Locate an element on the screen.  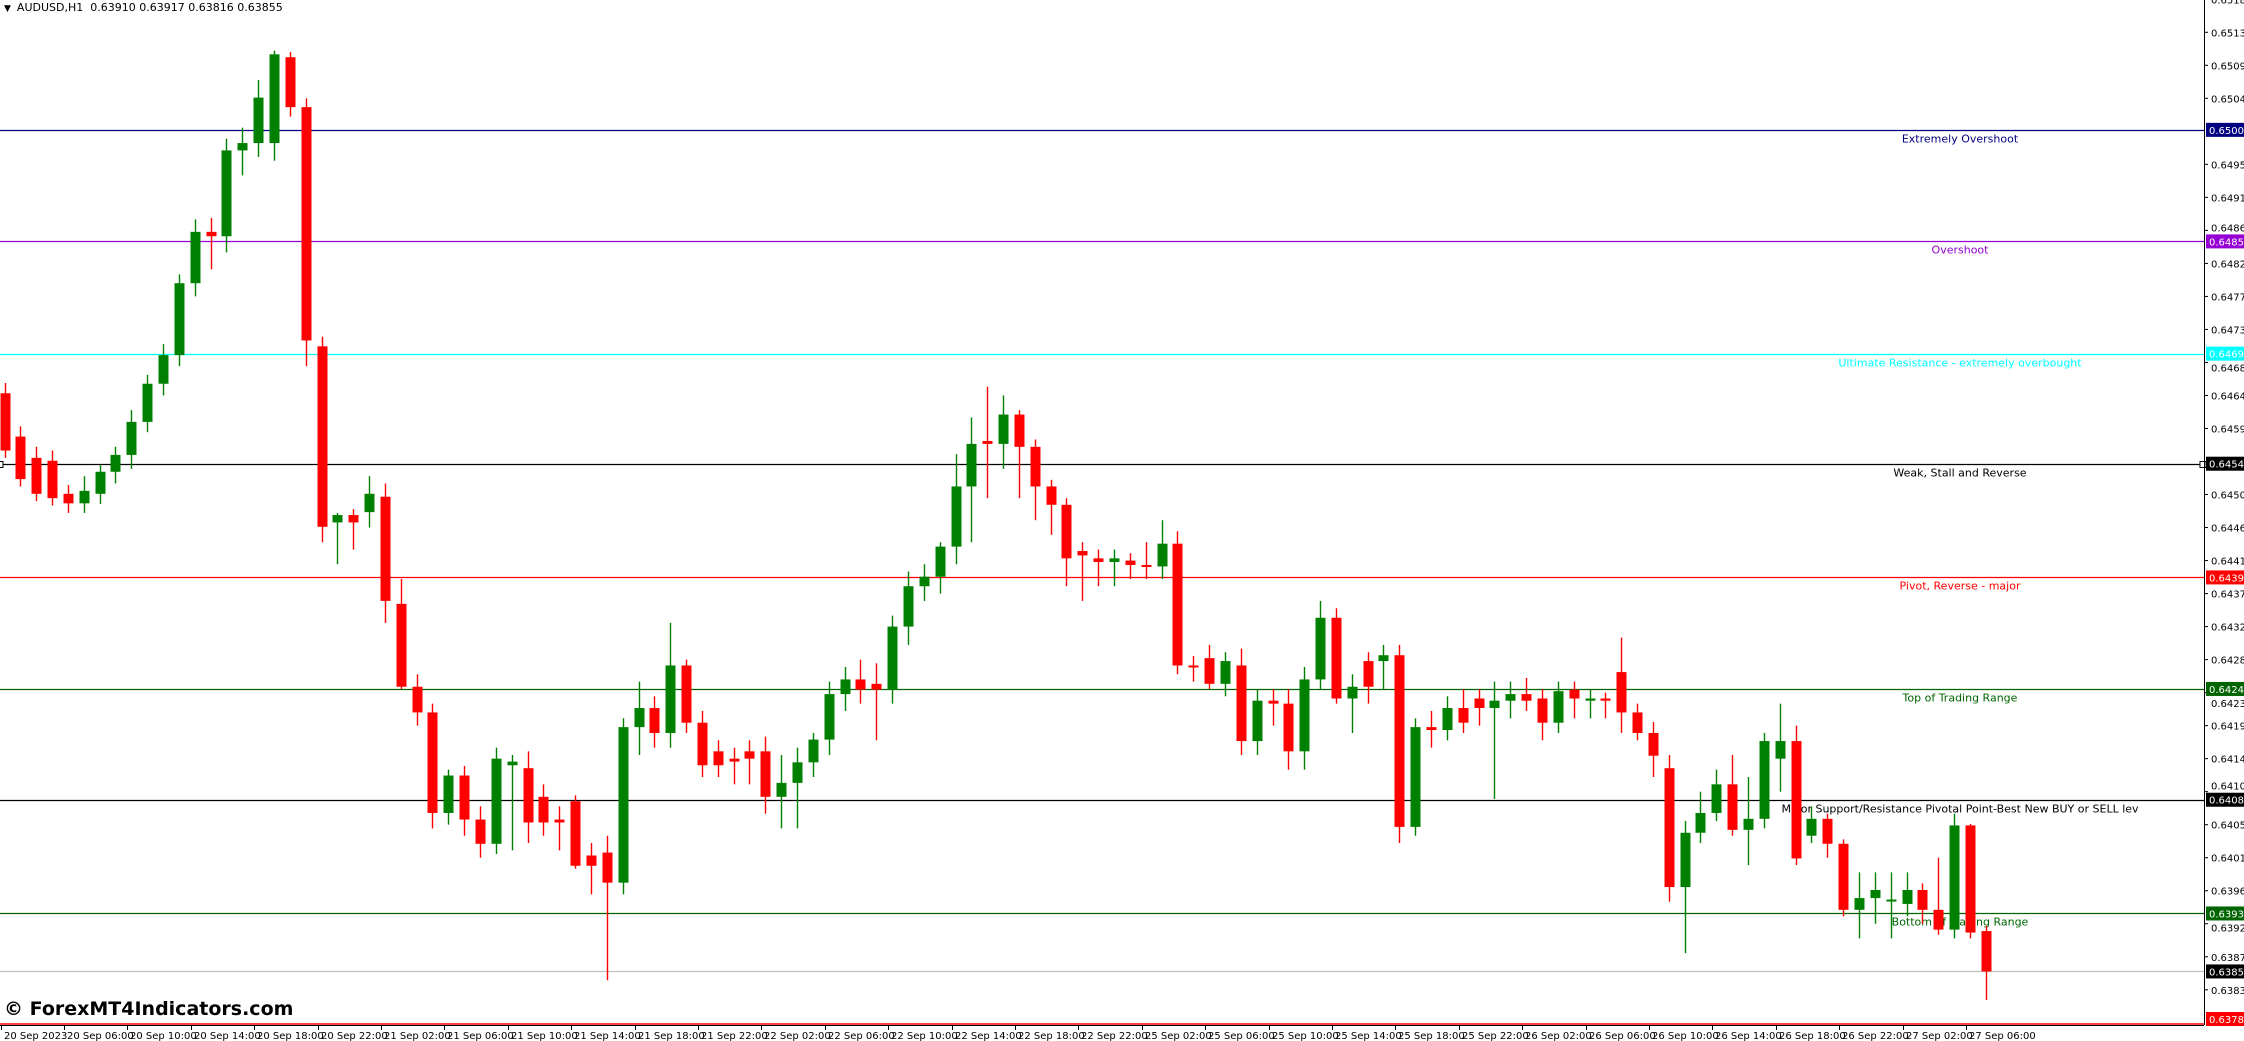
price-tag-label: 0.64392 is located at coordinates (2226, 578).